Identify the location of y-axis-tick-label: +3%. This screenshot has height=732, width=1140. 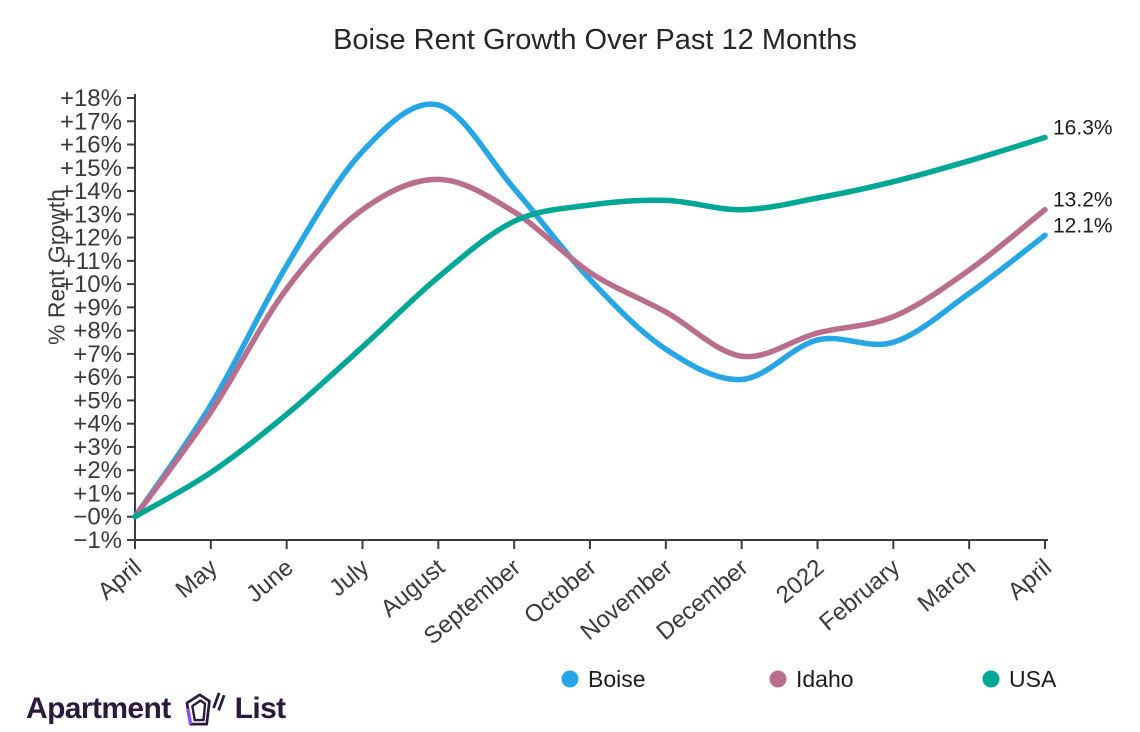
(97, 447).